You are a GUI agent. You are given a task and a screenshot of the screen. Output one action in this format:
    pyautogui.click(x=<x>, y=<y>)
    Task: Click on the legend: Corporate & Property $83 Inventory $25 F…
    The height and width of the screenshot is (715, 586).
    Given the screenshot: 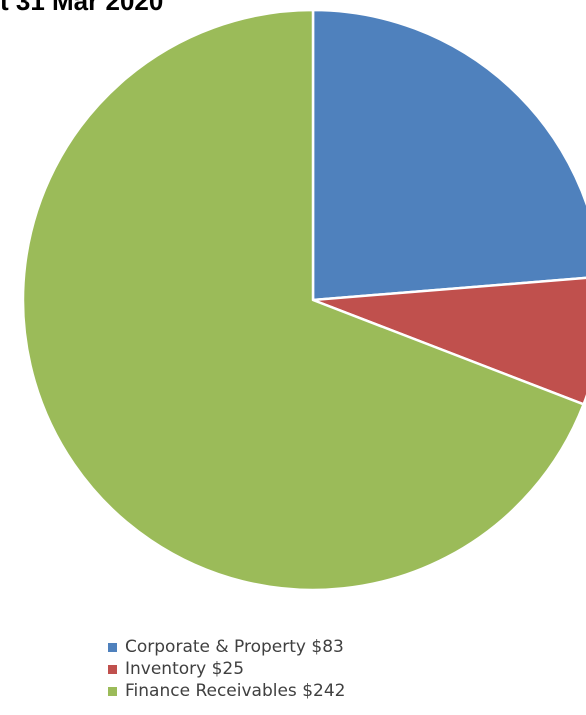 What is the action you would take?
    pyautogui.click(x=226, y=669)
    